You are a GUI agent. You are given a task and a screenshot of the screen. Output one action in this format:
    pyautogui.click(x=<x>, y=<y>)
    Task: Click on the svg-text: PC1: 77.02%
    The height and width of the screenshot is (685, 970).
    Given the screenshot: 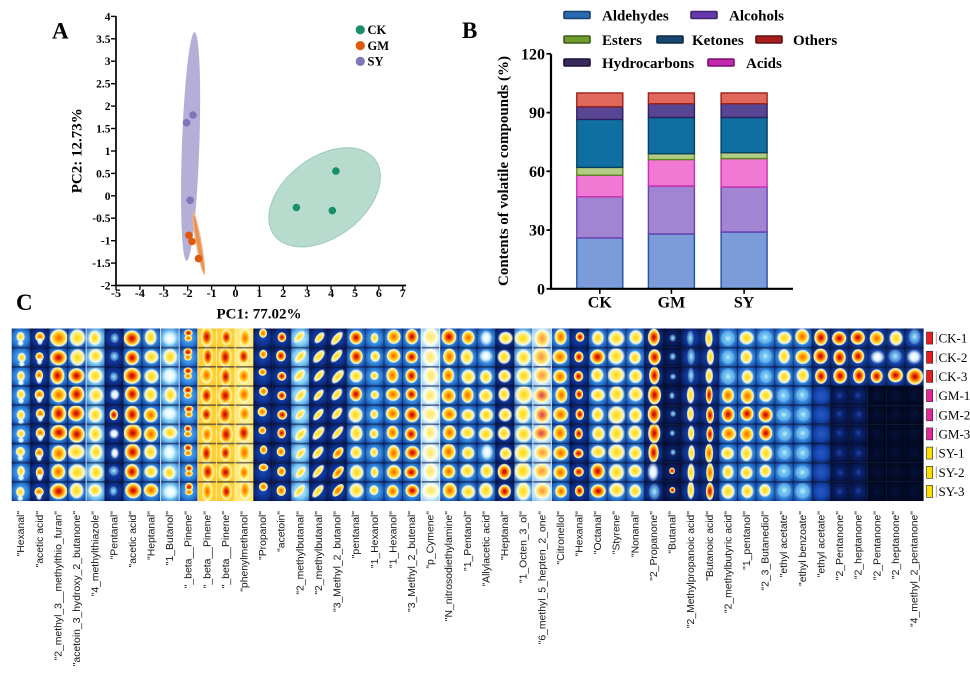 What is the action you would take?
    pyautogui.click(x=259, y=315)
    